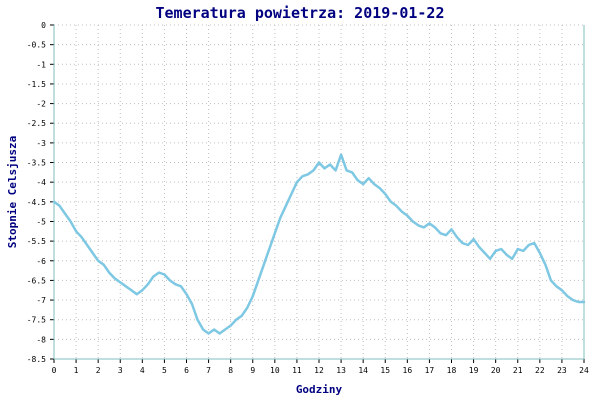 The image size is (600, 400). What do you see at coordinates (584, 370) in the screenshot?
I see `x-tick-label: 24` at bounding box center [584, 370].